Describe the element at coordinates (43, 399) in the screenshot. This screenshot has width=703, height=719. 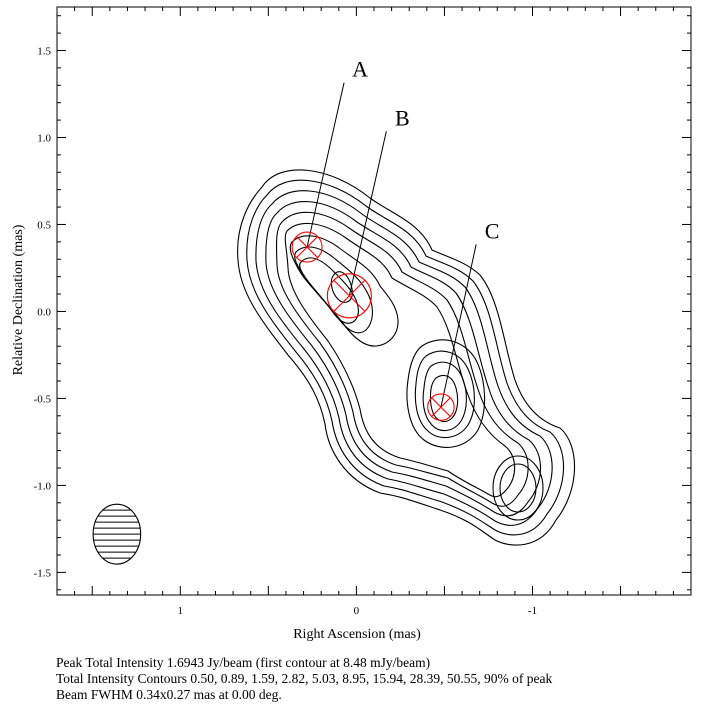
I see `y-tick-label: -0.5` at that location.